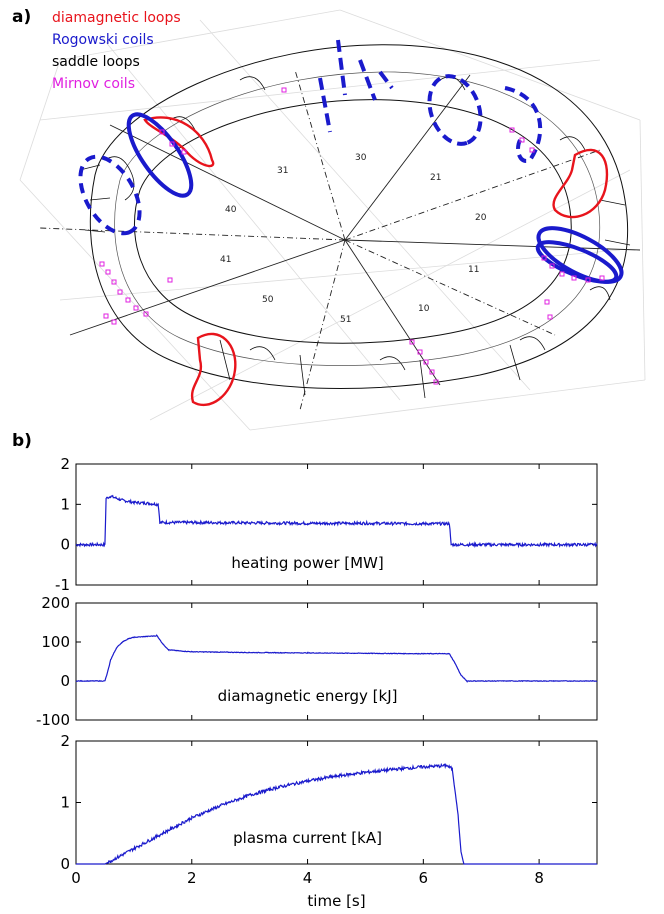 This screenshot has width=664, height=914. What do you see at coordinates (424, 309) in the screenshot?
I see `sector-label-10: 10` at bounding box center [424, 309].